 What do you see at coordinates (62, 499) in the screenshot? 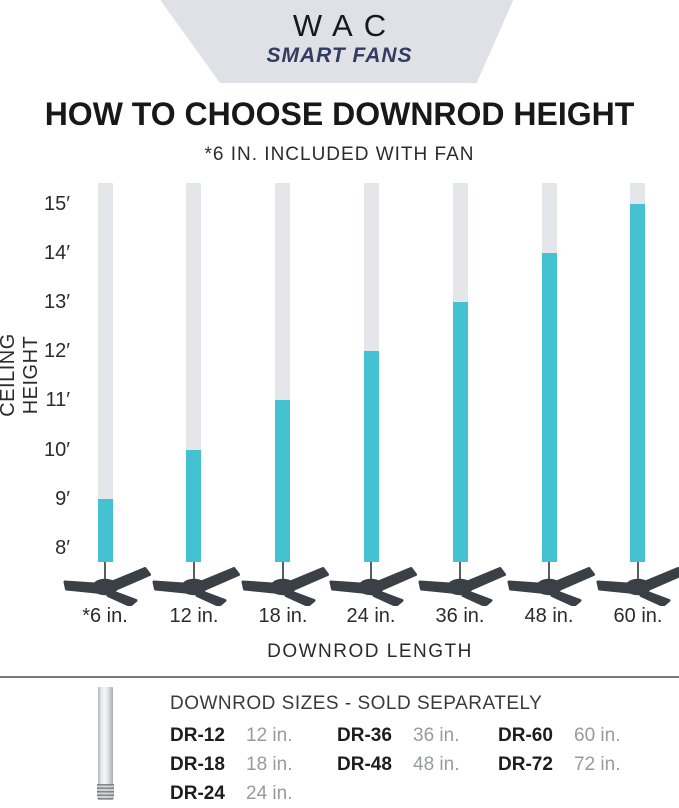
I see `y-tick-label: 9′` at bounding box center [62, 499].